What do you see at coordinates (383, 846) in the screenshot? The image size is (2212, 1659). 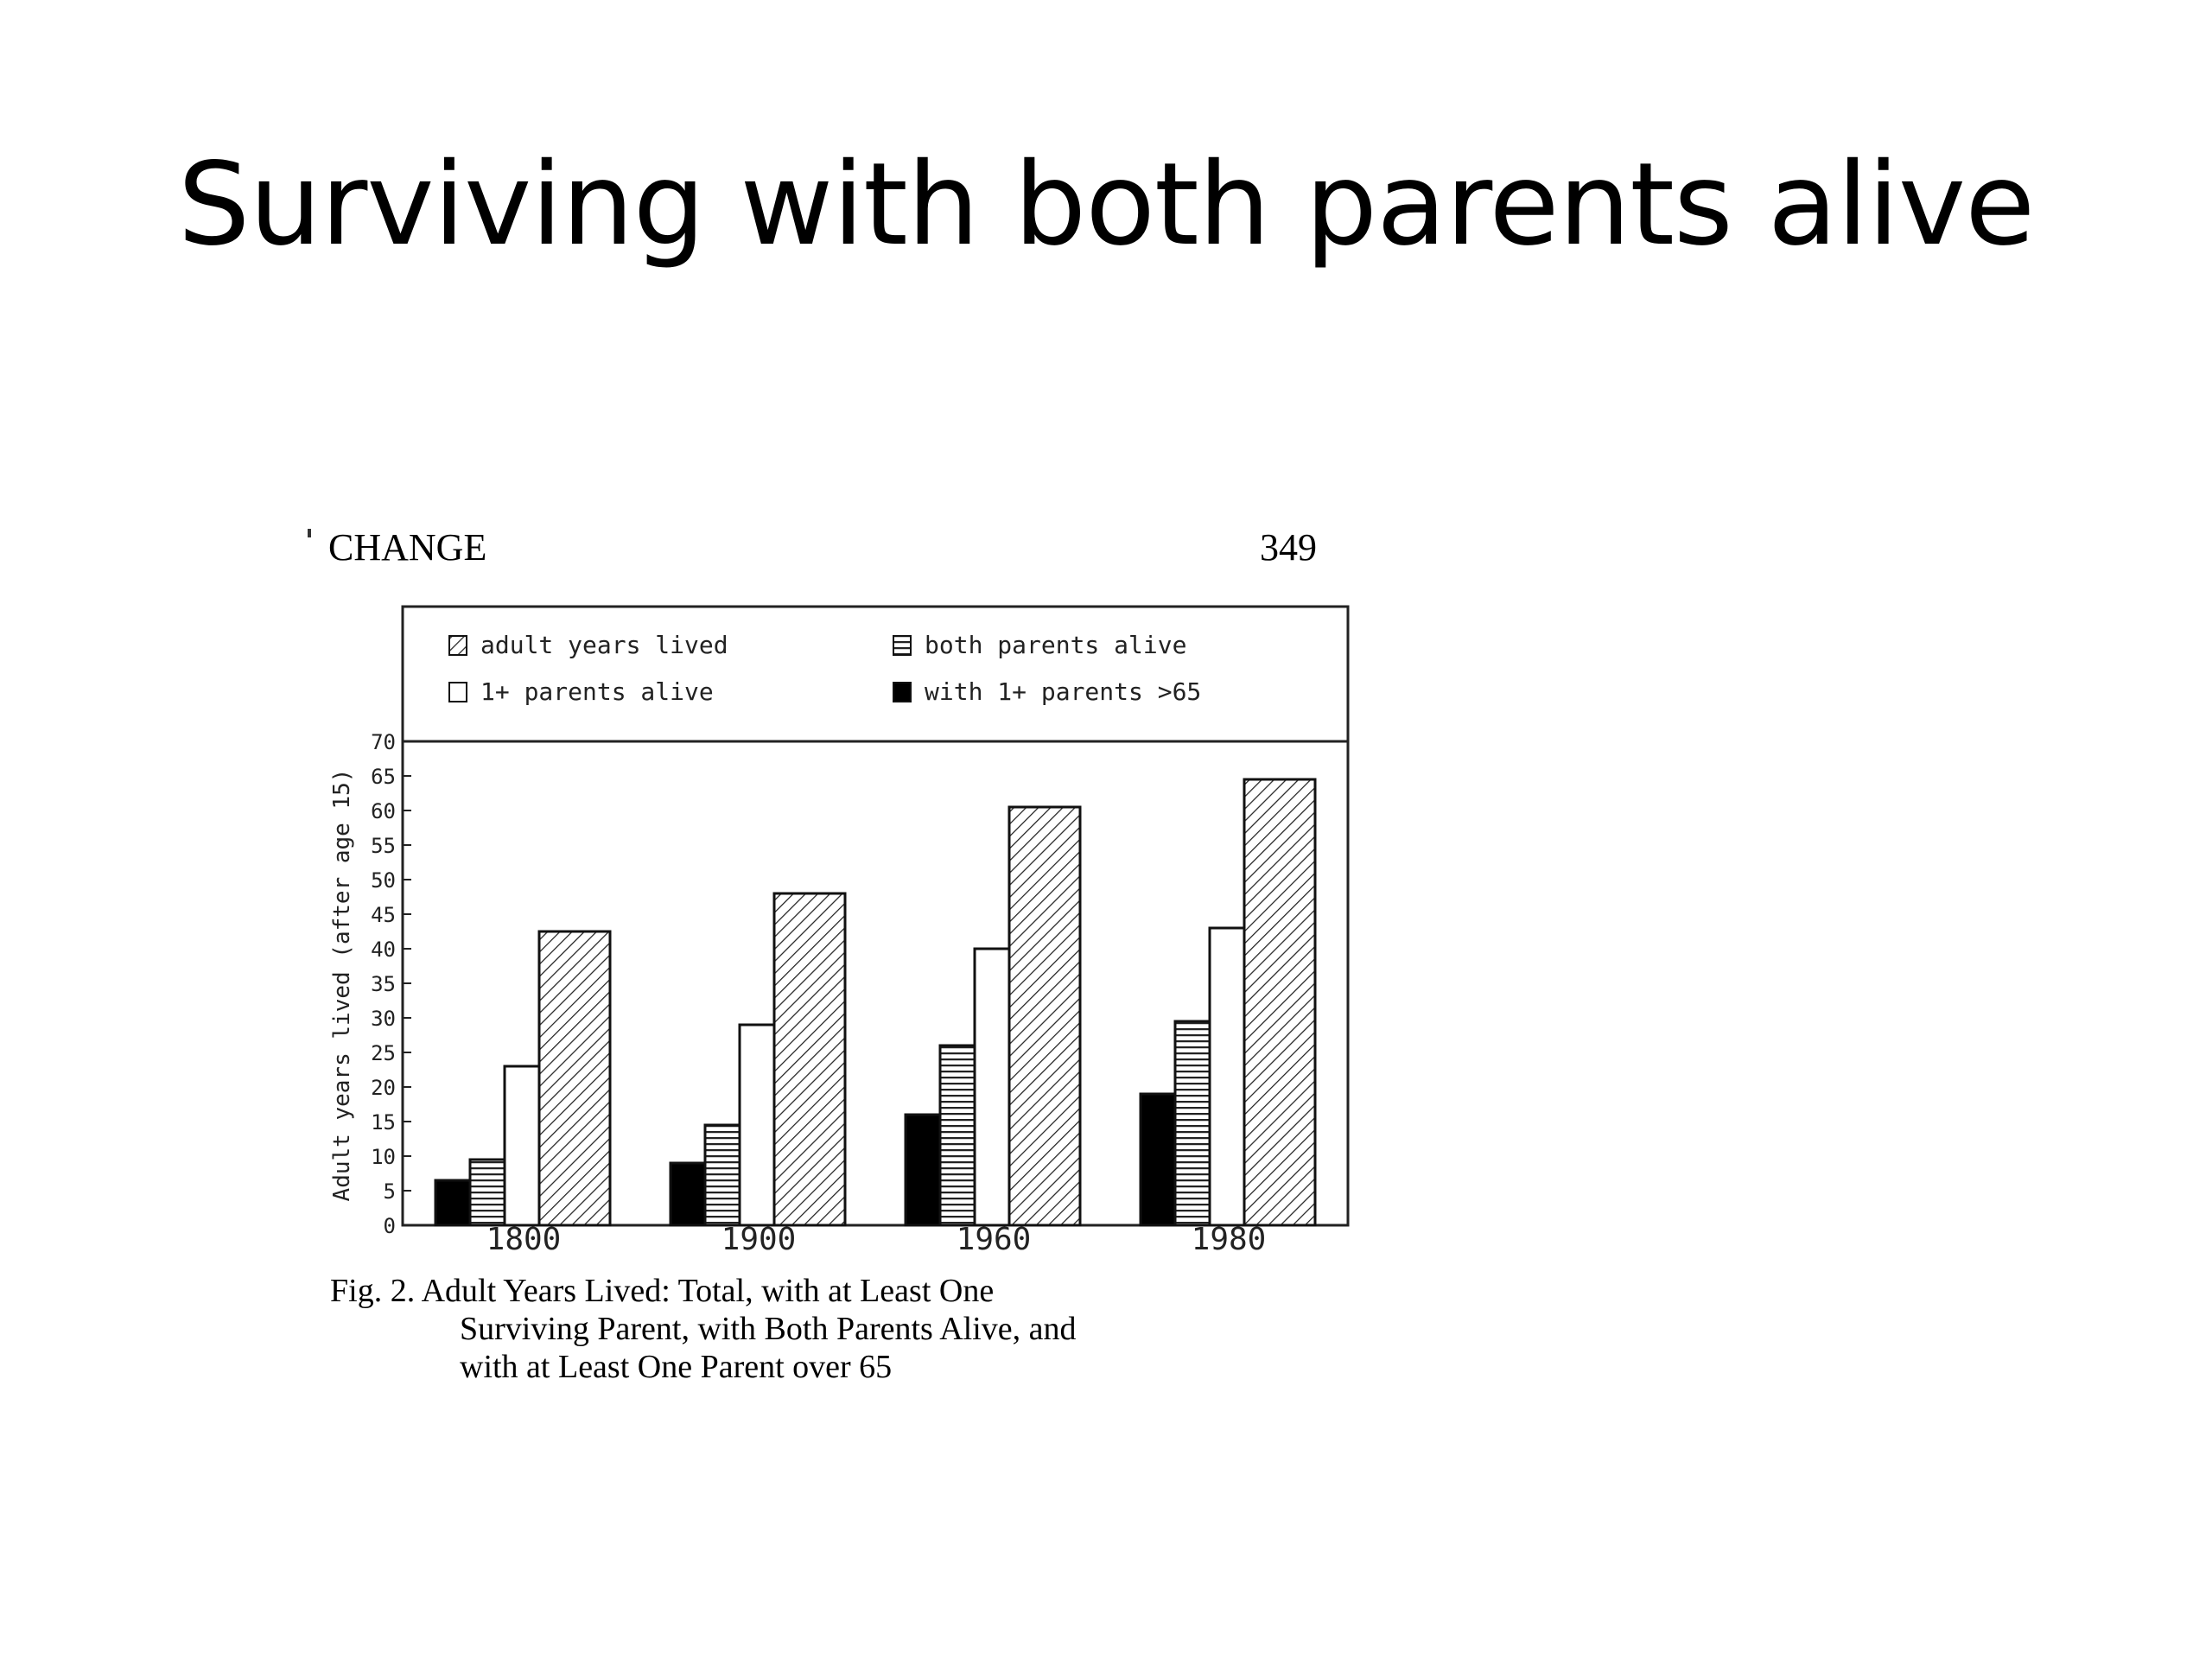 I see `y-tick-label: 55` at bounding box center [383, 846].